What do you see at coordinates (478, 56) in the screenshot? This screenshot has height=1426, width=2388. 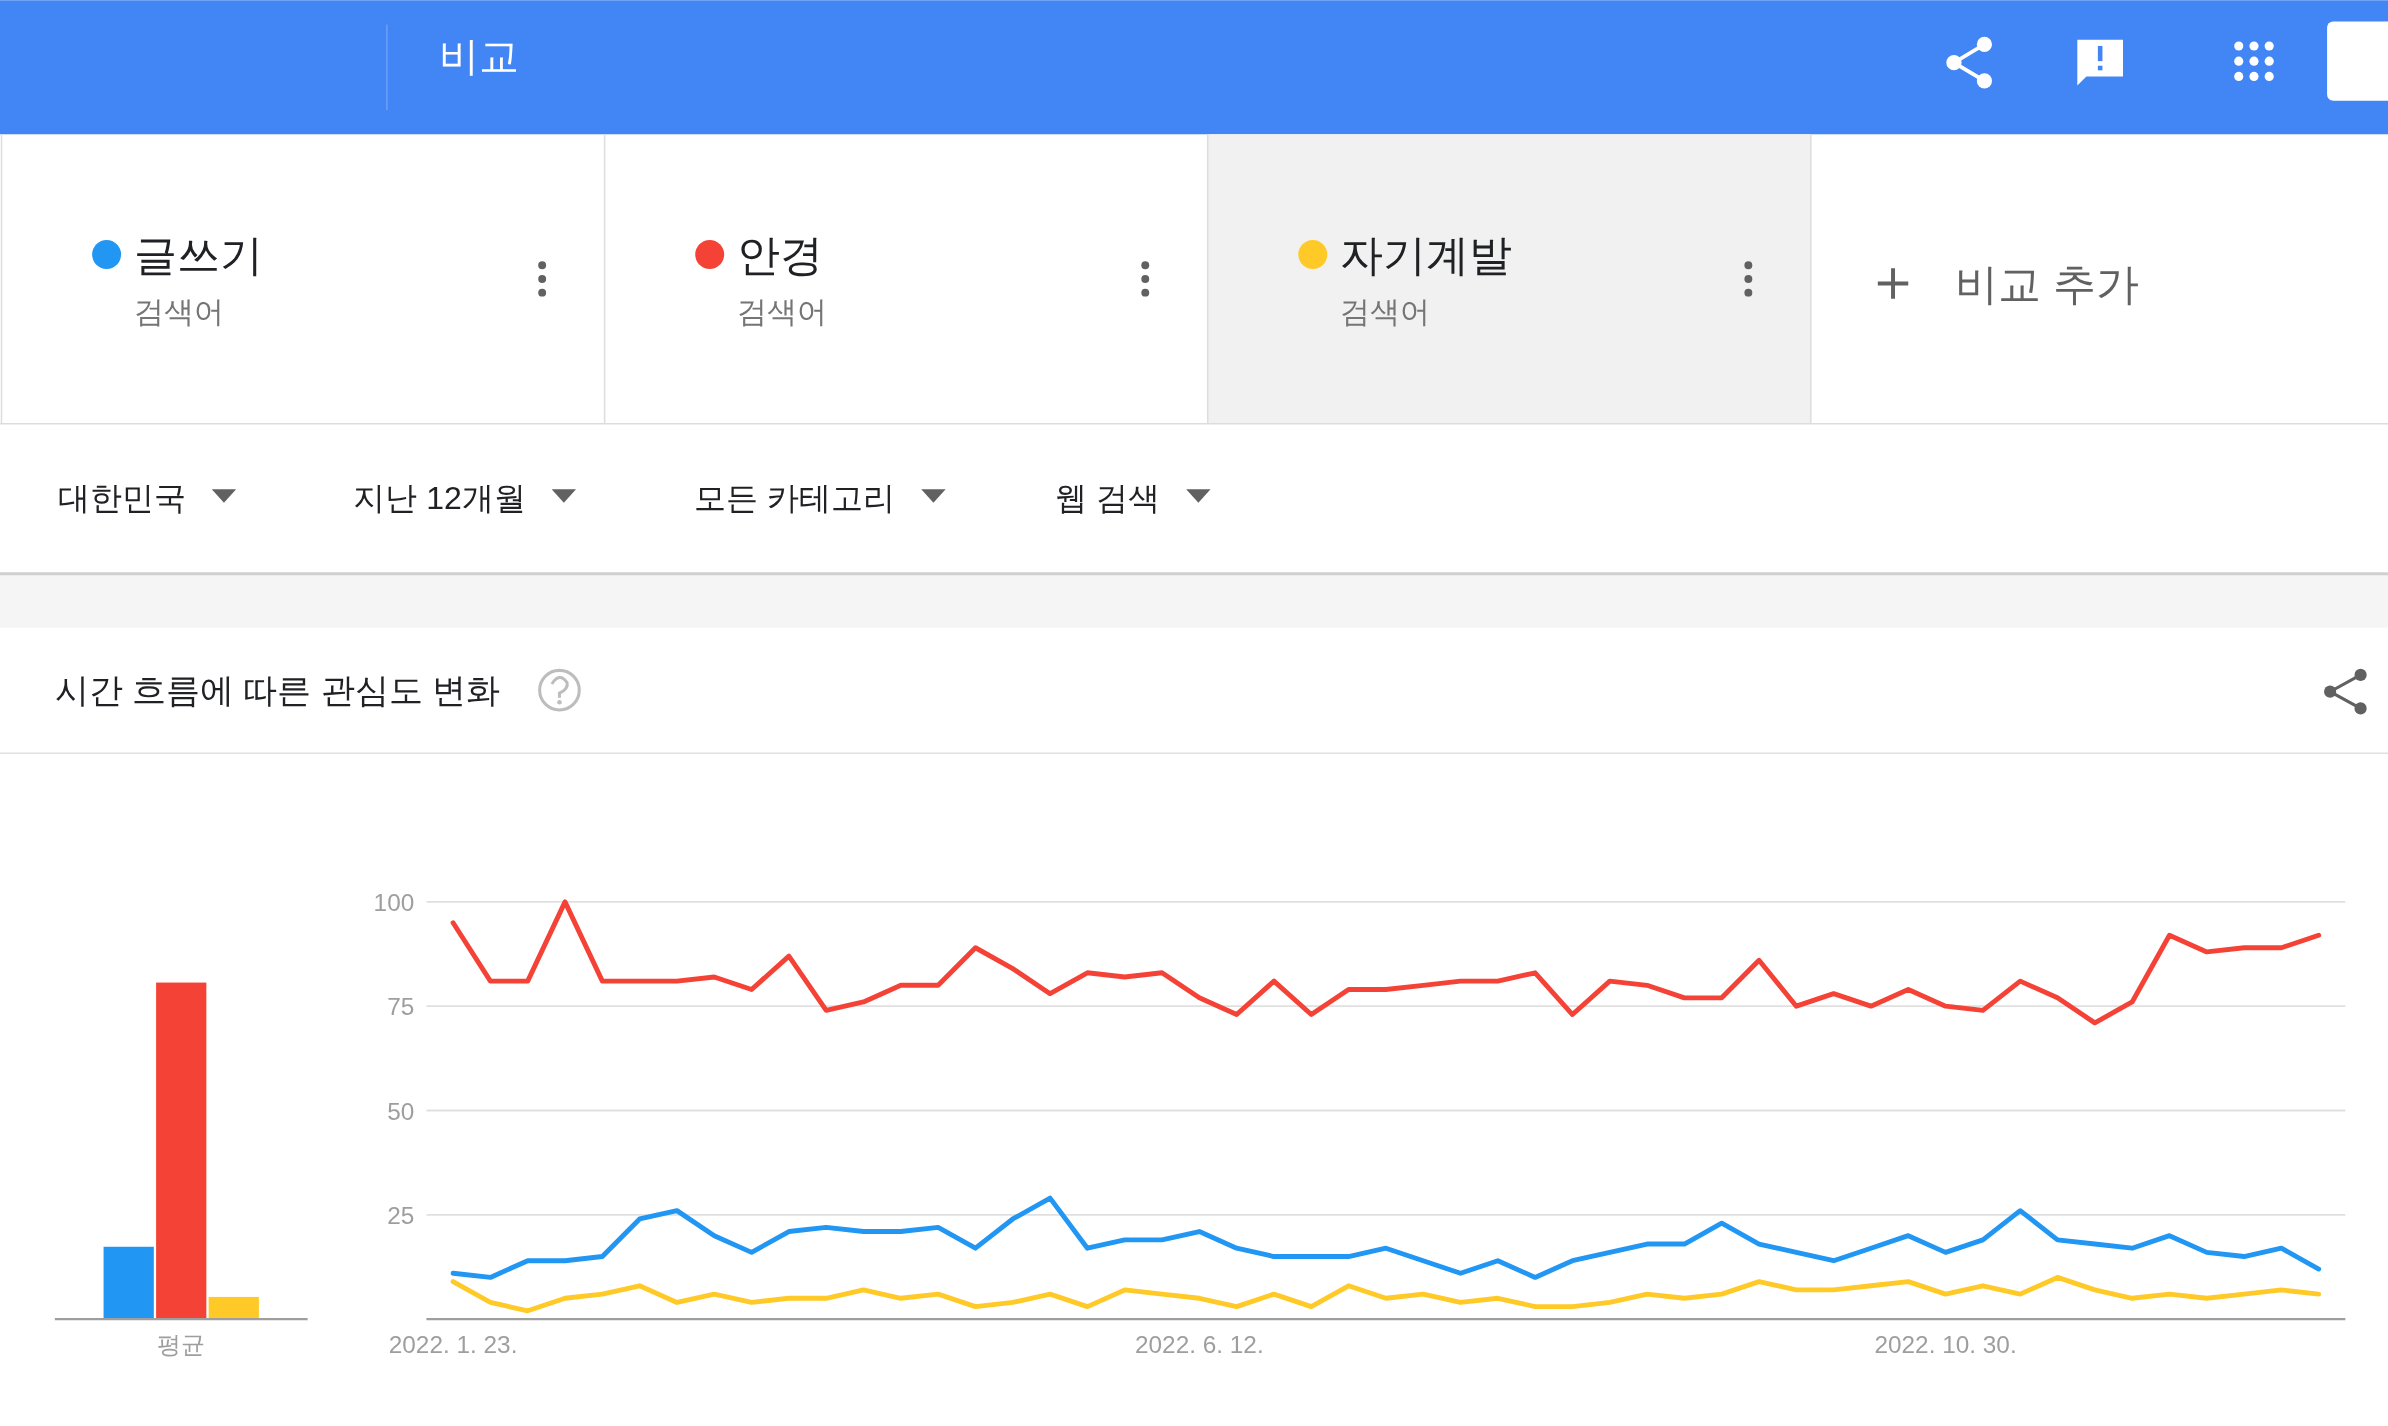 I see `text: 비교` at bounding box center [478, 56].